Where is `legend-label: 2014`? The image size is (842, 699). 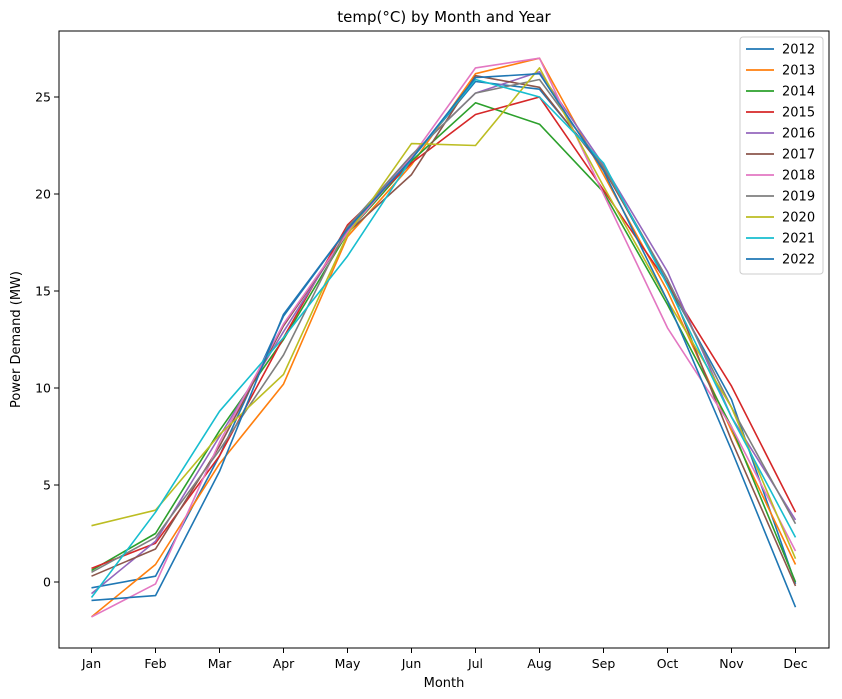
legend-label: 2014 is located at coordinates (798, 92).